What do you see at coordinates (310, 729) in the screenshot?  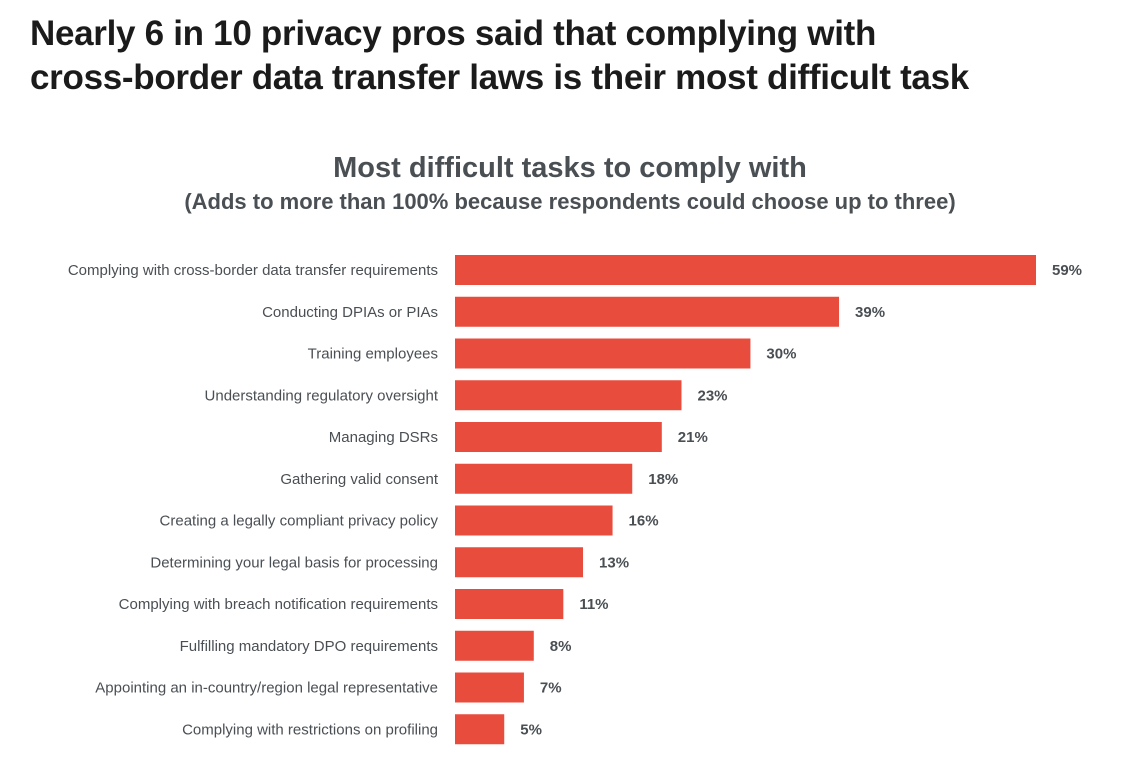 I see `category-label: Complying with restrictions on profiling` at bounding box center [310, 729].